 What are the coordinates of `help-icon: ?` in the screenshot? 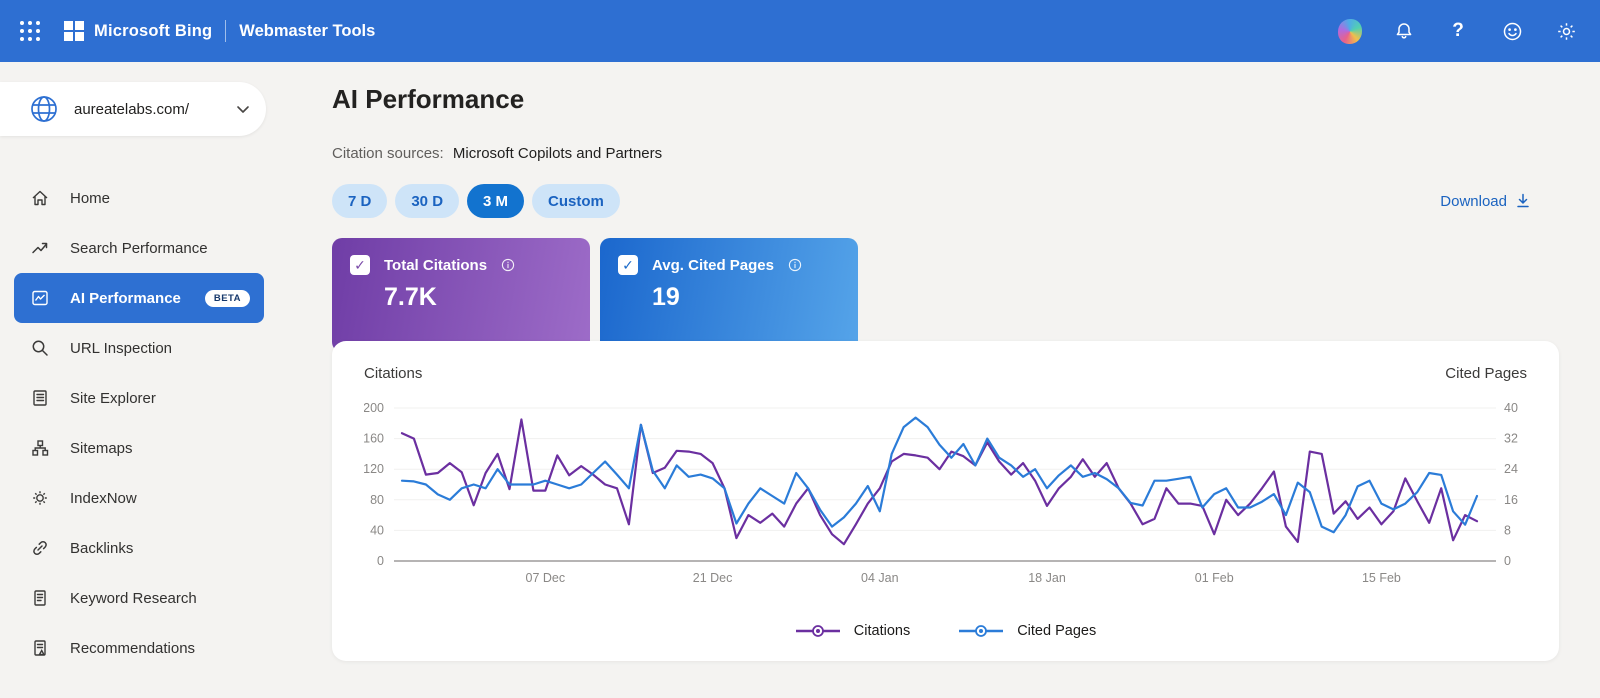 It's located at (1458, 30).